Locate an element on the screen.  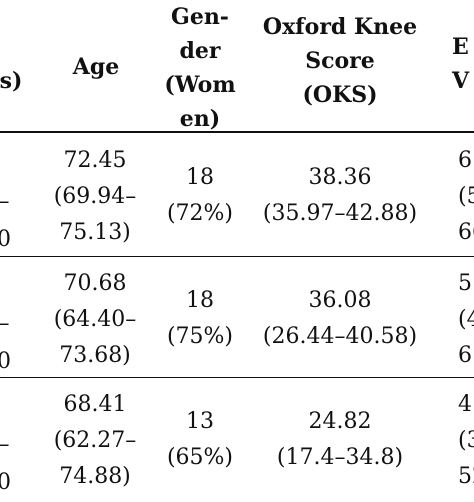
row-gender: 13 (65%) is located at coordinates (200, 440).